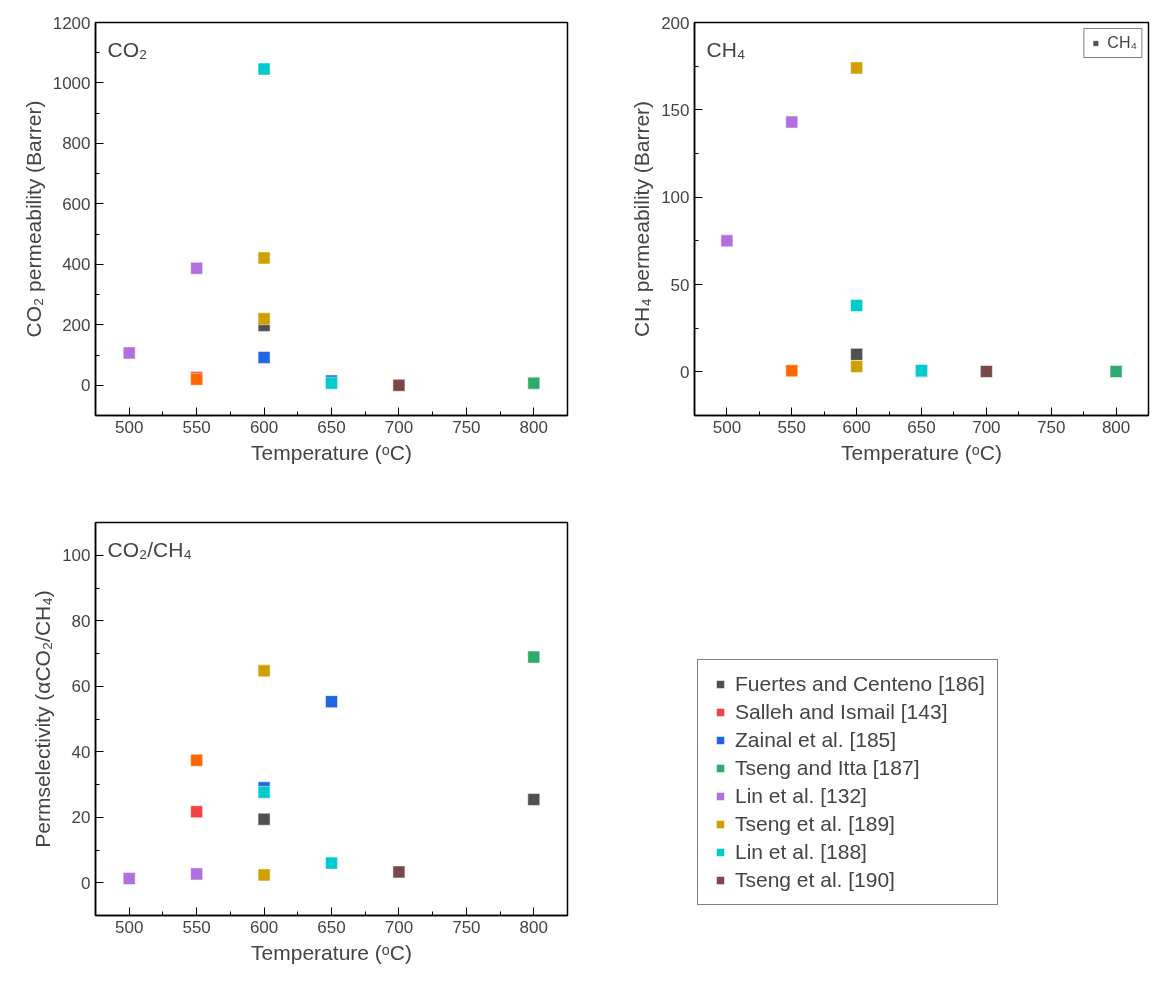 The image size is (1168, 983). What do you see at coordinates (726, 49) in the screenshot?
I see `annotation: CH₄` at bounding box center [726, 49].